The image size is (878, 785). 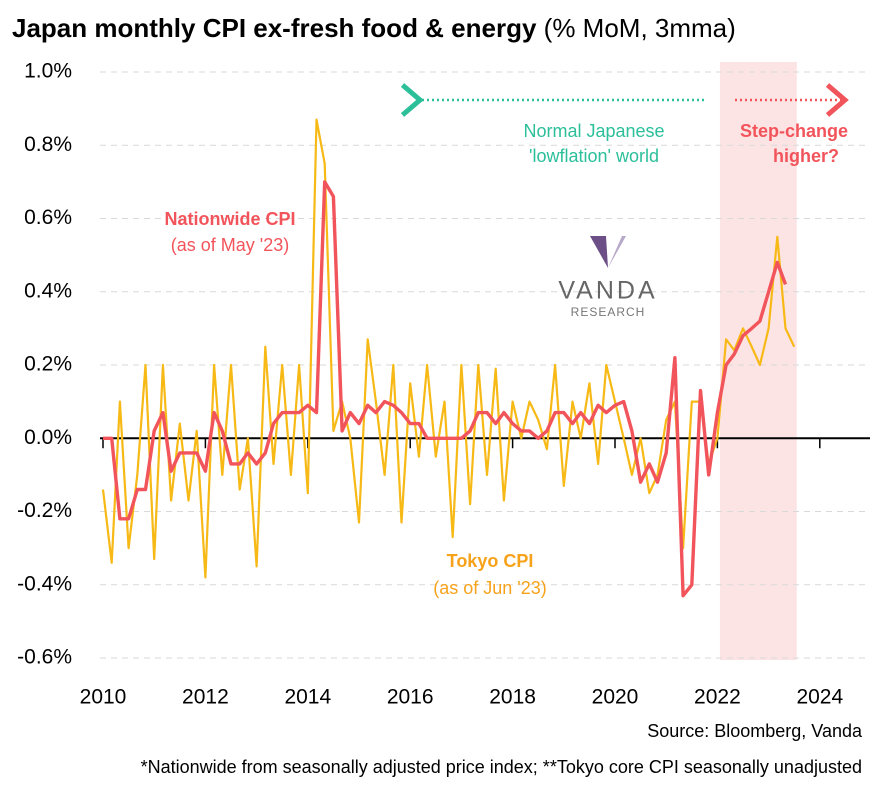 I want to click on logo-sub: RESEARCH, so click(x=608, y=312).